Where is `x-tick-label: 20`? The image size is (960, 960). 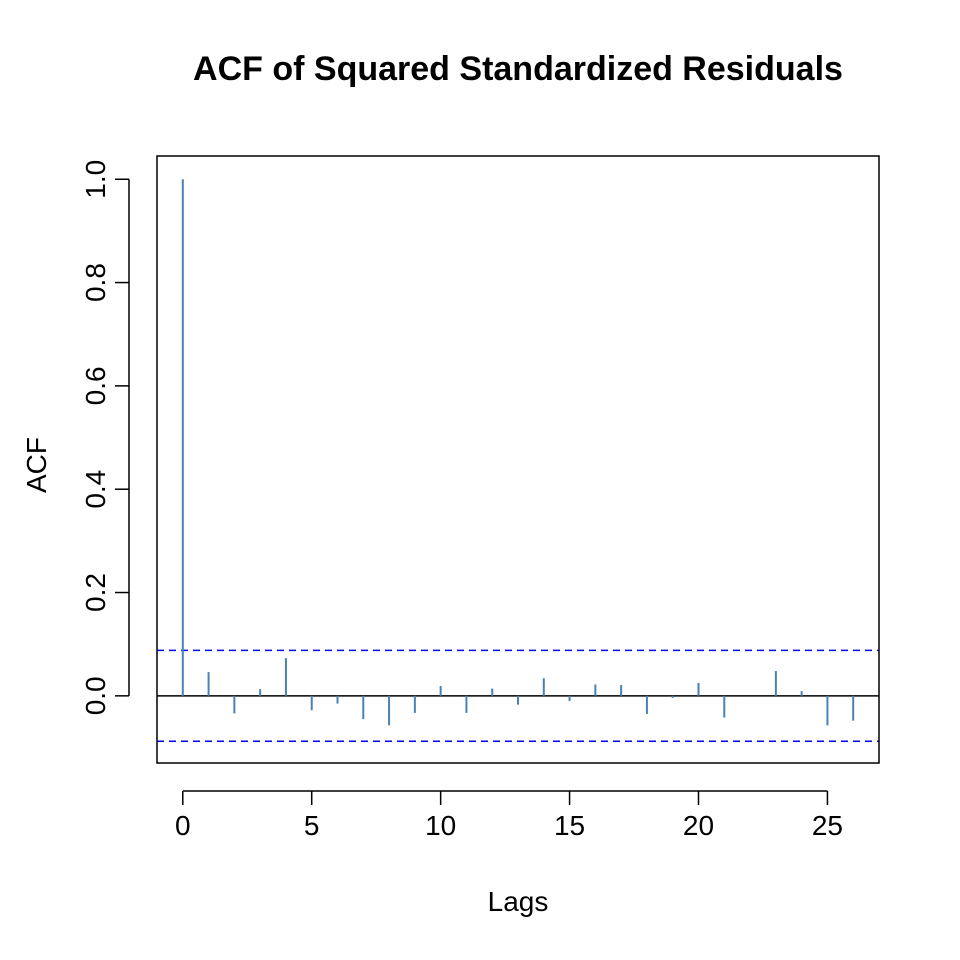 x-tick-label: 20 is located at coordinates (698, 825).